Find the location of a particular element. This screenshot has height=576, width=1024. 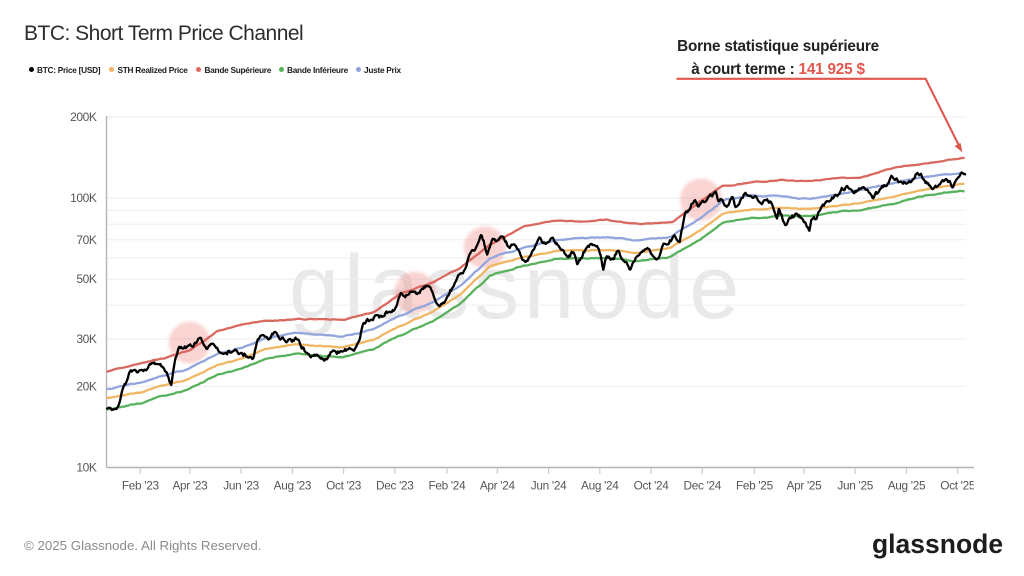

svg-text: Oct '24 is located at coordinates (652, 486).